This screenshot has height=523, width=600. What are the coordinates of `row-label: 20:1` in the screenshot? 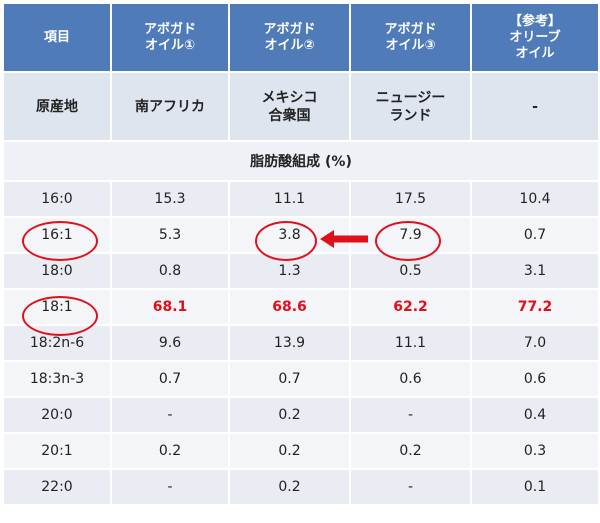 It's located at (57, 451).